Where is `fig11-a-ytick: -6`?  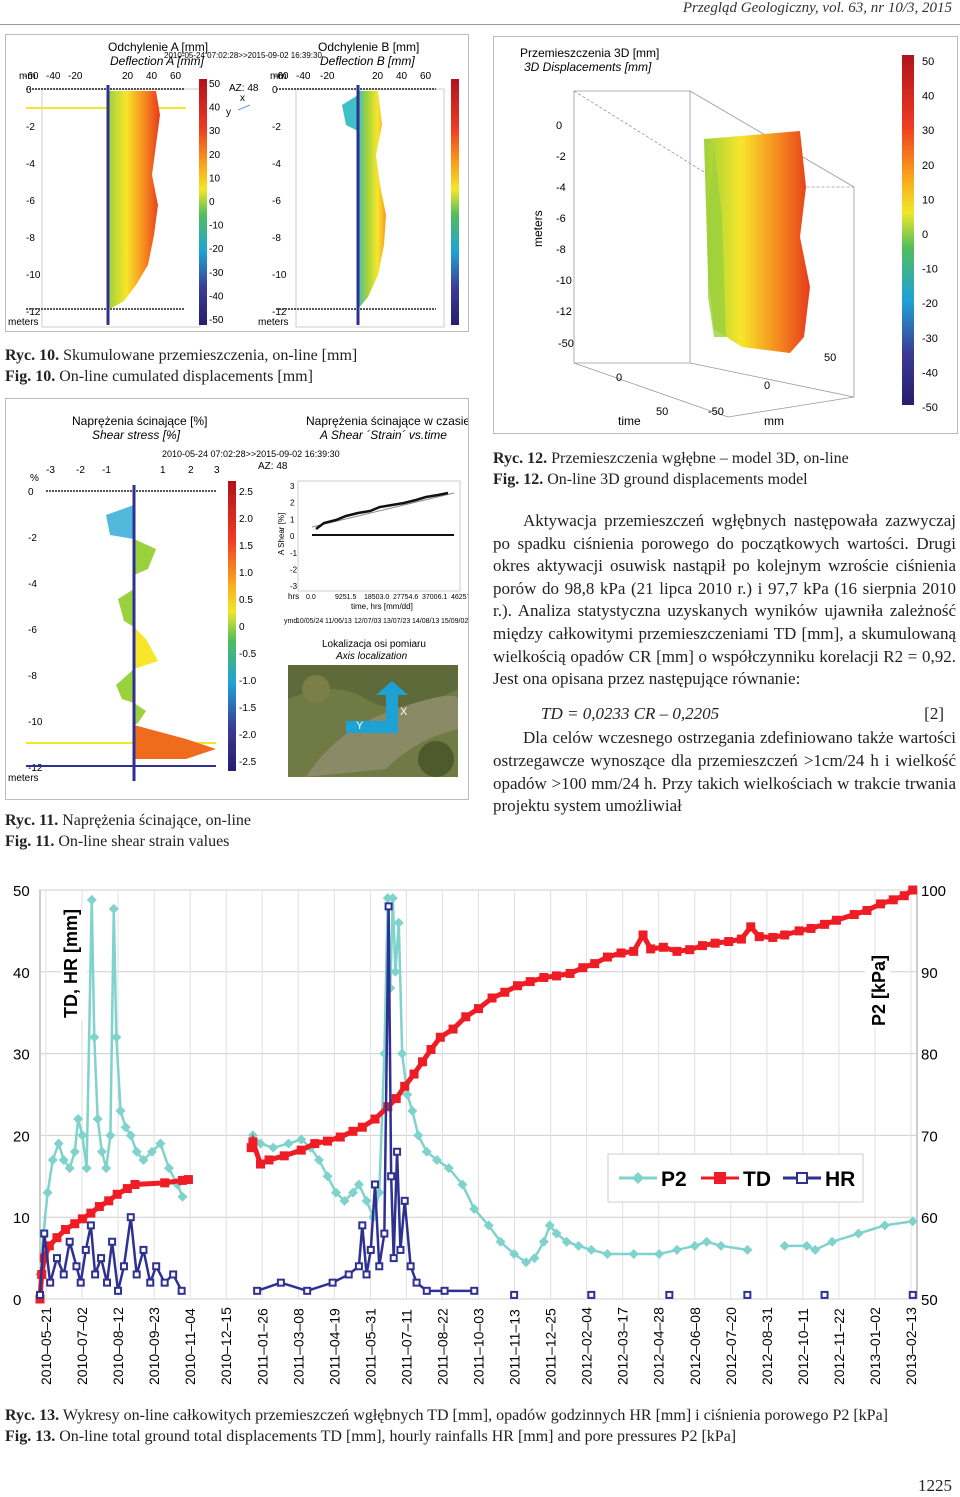 fig11-a-ytick: -6 is located at coordinates (32, 630).